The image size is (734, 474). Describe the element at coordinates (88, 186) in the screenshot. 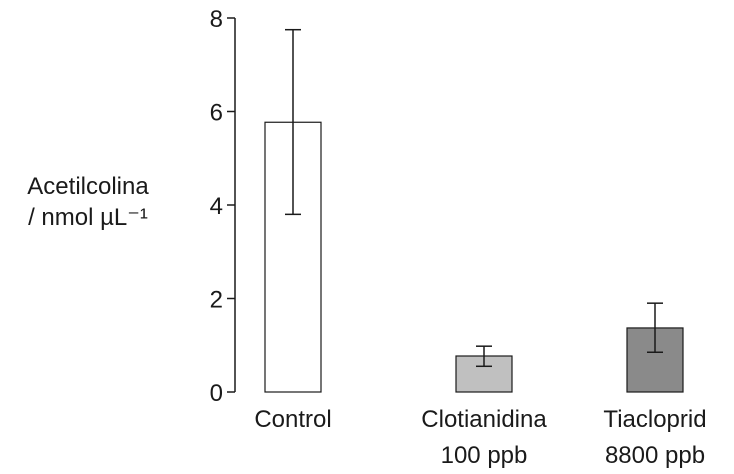

I see `y-axis-label-line-1: Acetilcolina` at that location.